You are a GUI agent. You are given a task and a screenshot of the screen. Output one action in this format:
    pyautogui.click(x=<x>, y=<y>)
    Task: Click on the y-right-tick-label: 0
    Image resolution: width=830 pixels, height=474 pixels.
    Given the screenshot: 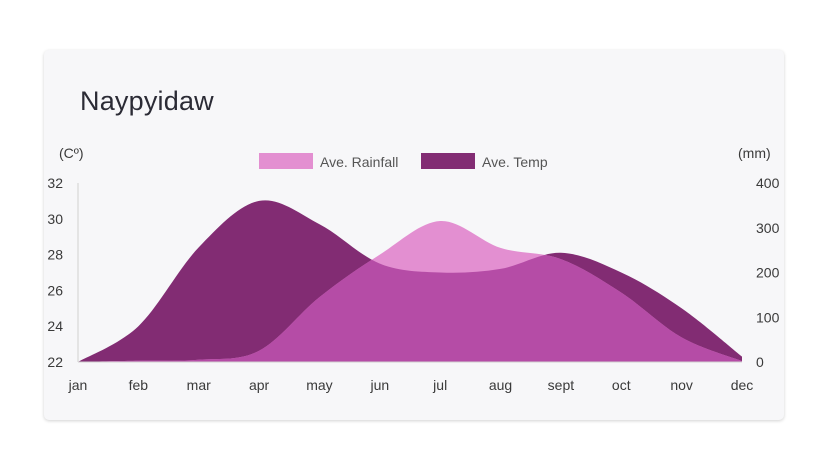 What is the action you would take?
    pyautogui.click(x=760, y=362)
    